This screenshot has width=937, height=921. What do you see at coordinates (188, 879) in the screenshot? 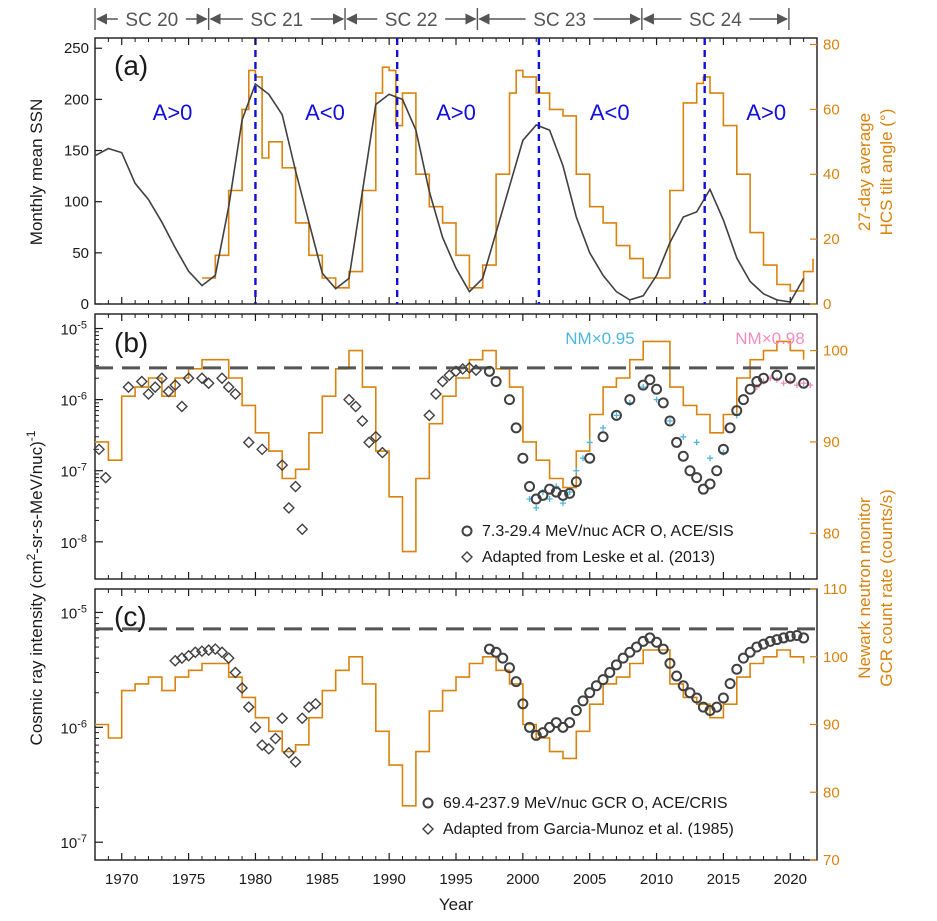
I see `x-tick-label: 1975` at bounding box center [188, 879].